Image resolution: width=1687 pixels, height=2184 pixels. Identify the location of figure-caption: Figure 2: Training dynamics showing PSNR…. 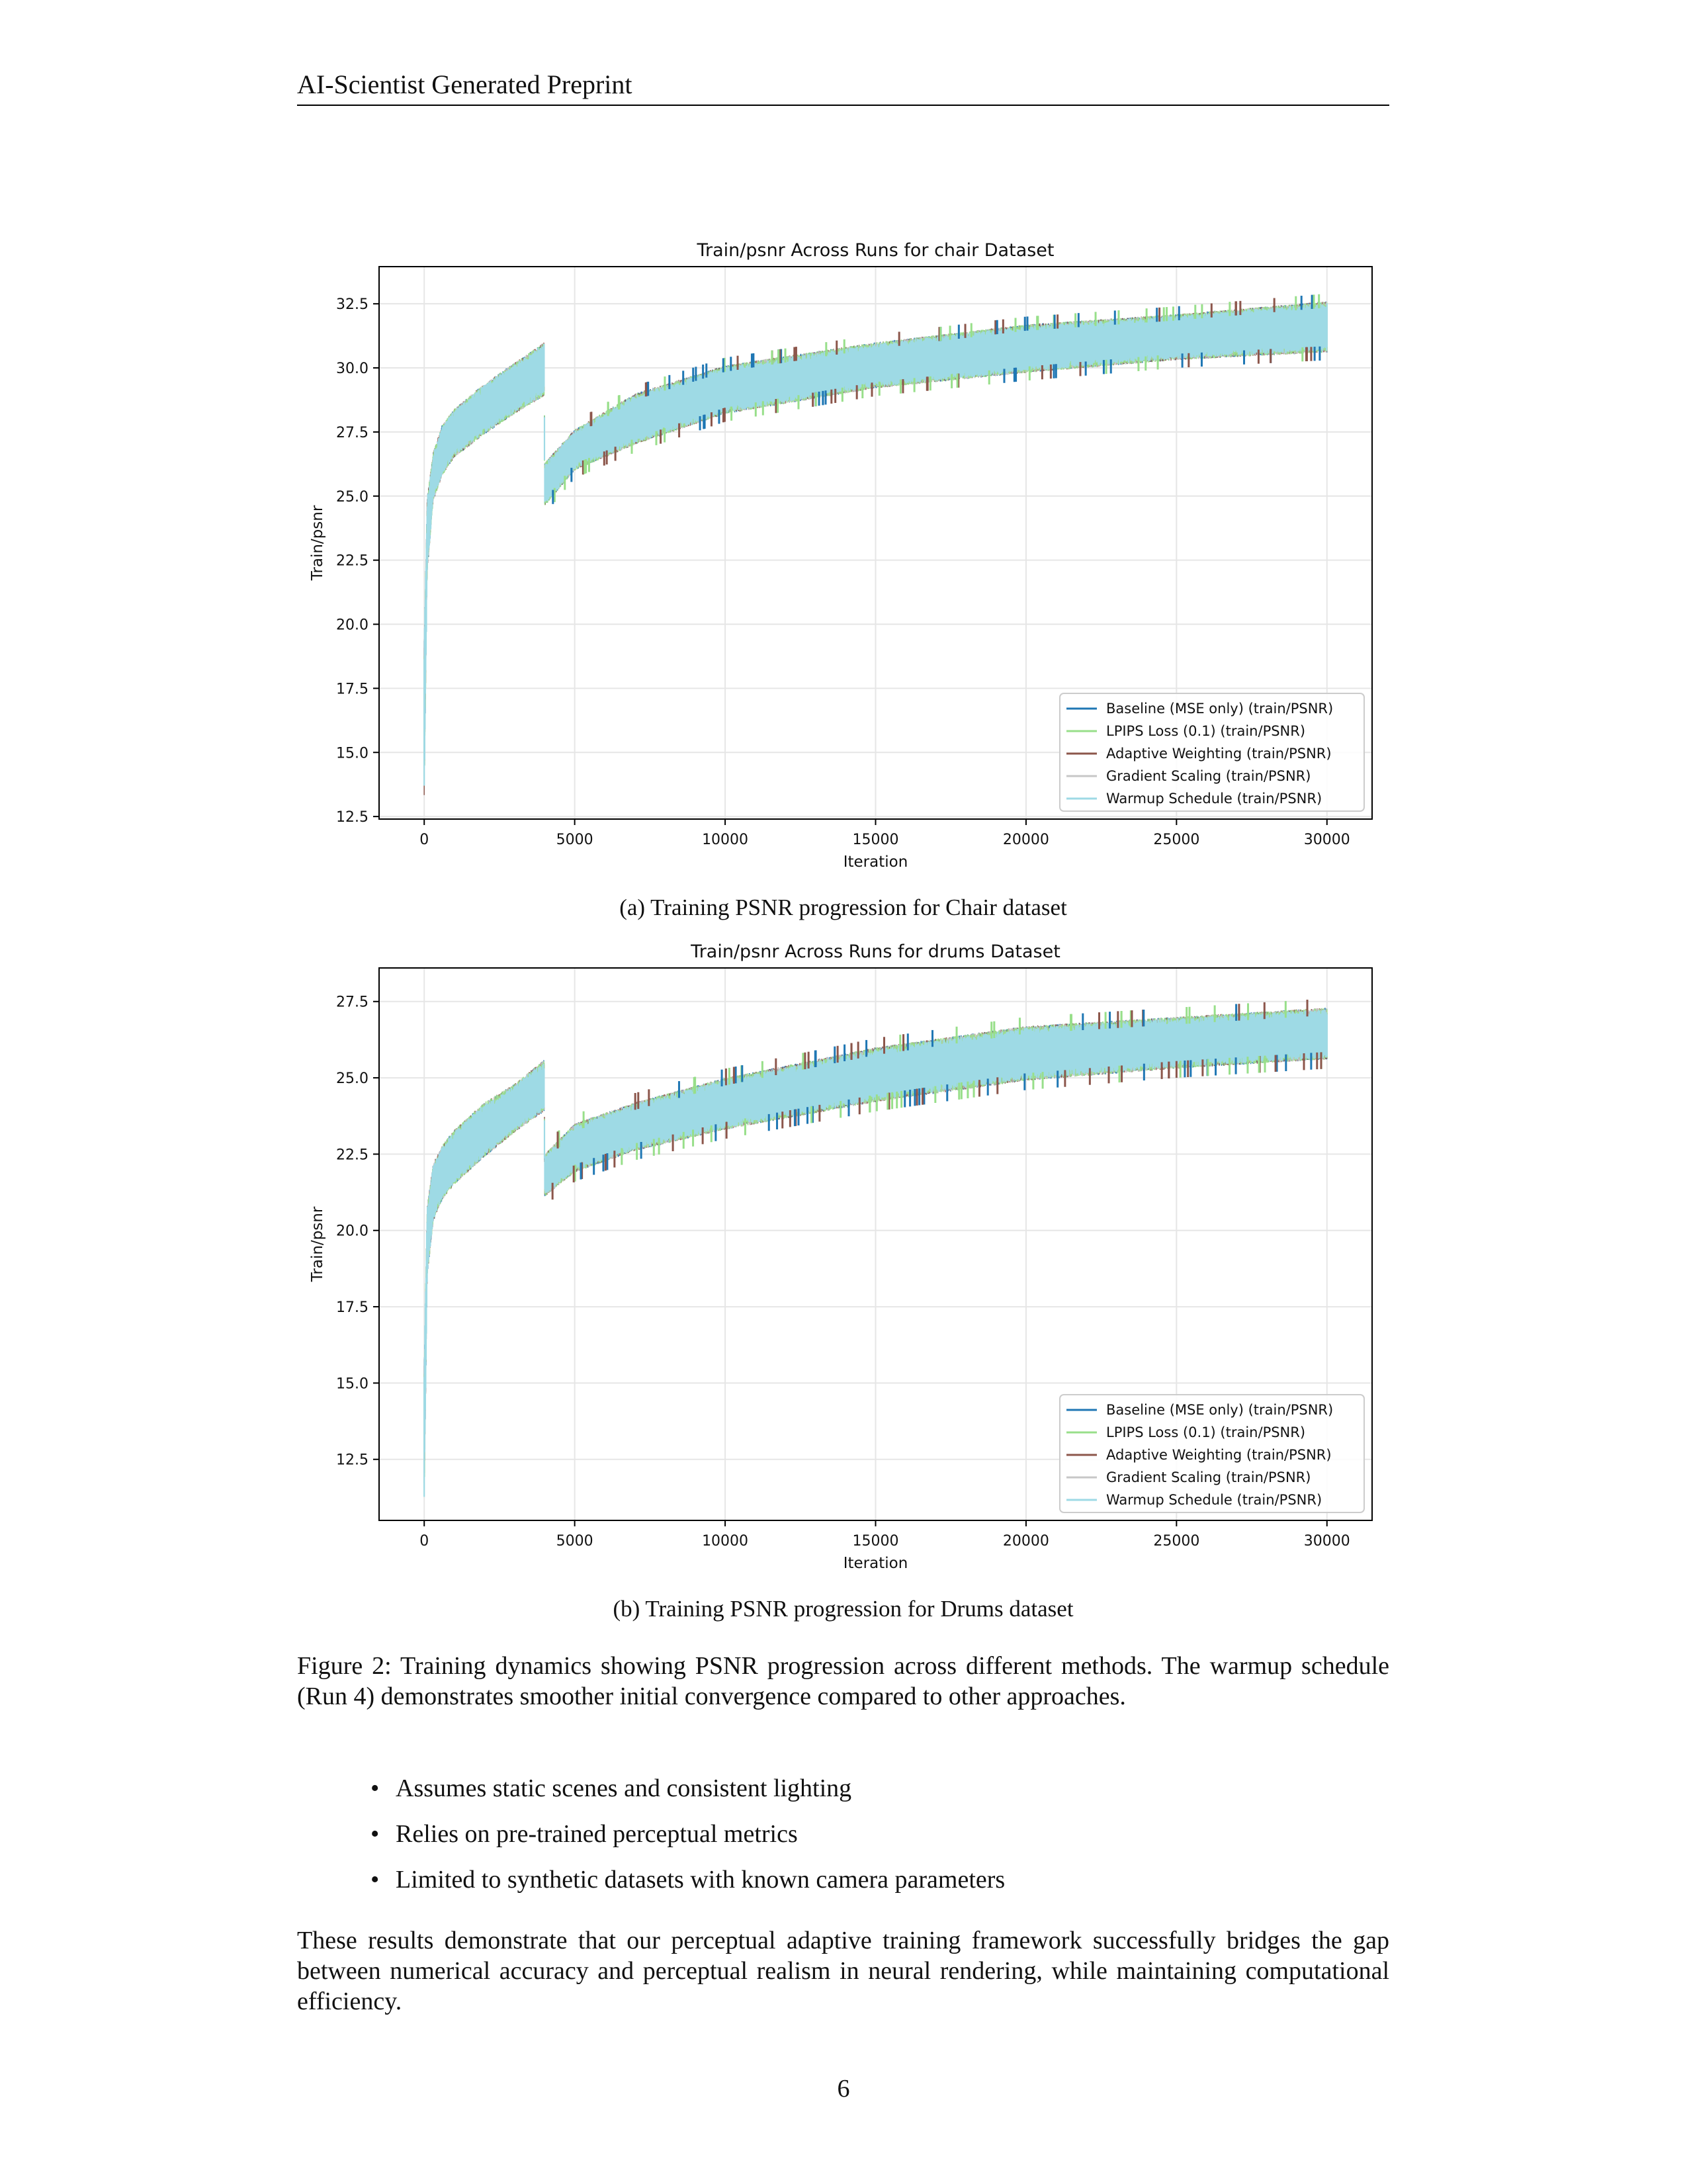
(843, 1681).